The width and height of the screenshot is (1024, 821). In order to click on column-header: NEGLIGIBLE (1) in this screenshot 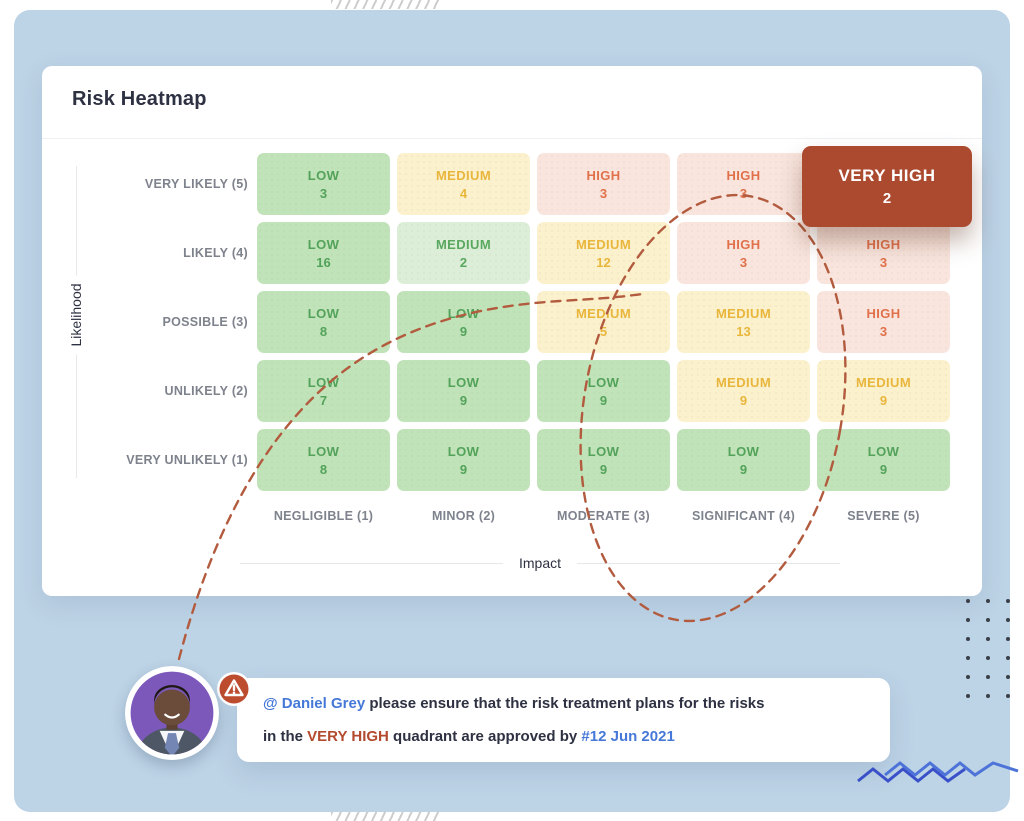, I will do `click(323, 516)`.